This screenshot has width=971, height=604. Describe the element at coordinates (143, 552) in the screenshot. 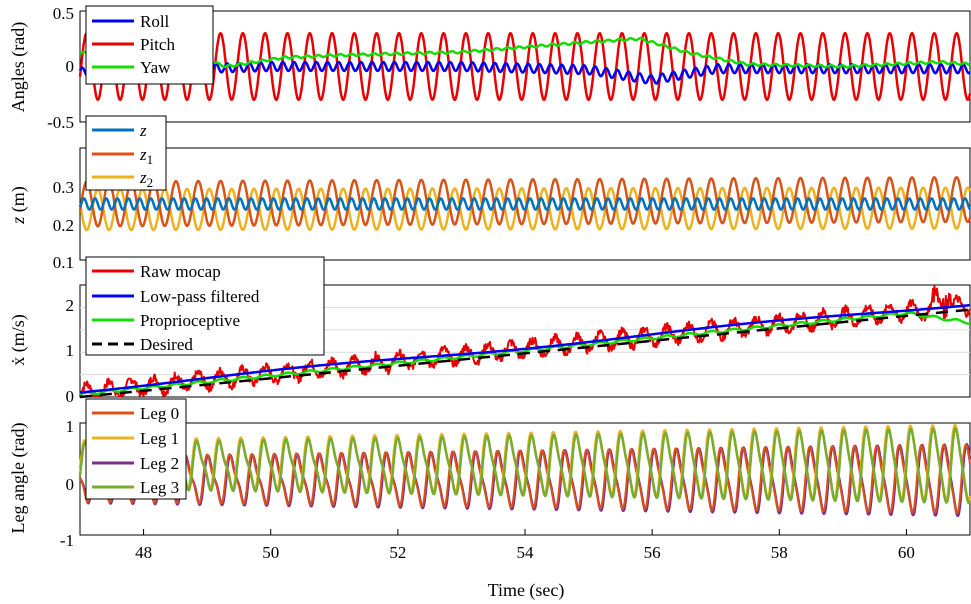

I see `xtick-label: 48` at that location.